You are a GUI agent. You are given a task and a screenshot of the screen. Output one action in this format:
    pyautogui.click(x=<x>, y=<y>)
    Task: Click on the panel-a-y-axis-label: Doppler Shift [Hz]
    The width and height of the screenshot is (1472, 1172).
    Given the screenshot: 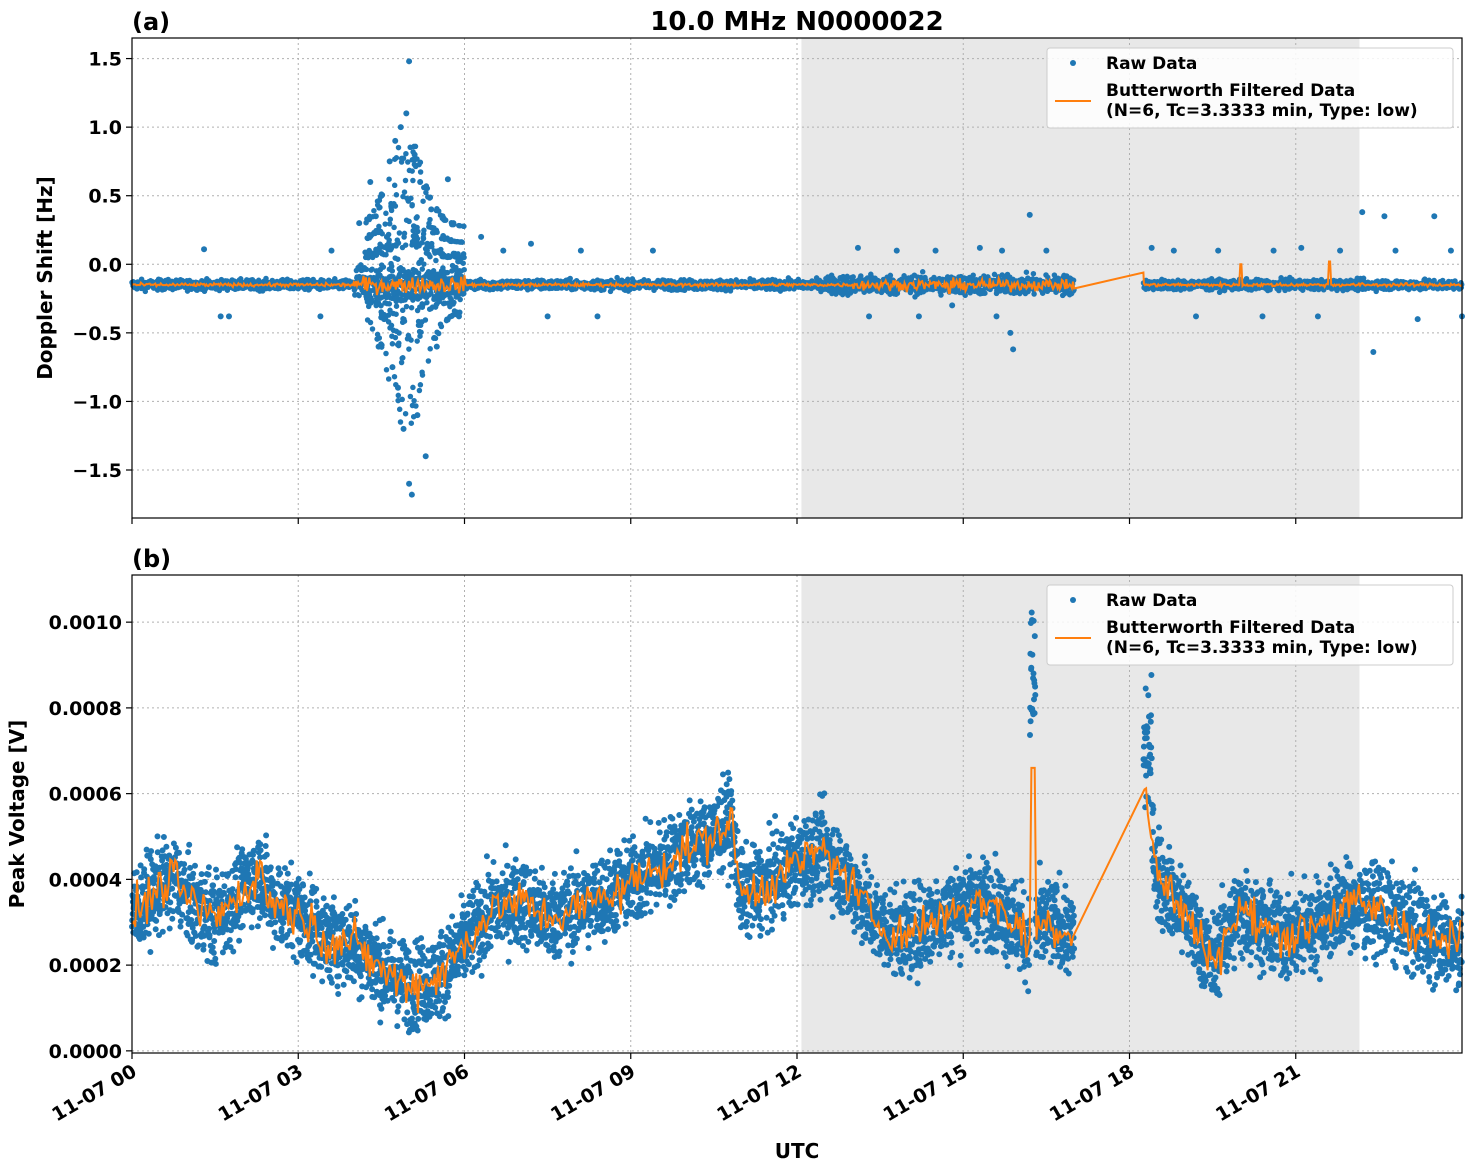 What is the action you would take?
    pyautogui.click(x=45, y=278)
    